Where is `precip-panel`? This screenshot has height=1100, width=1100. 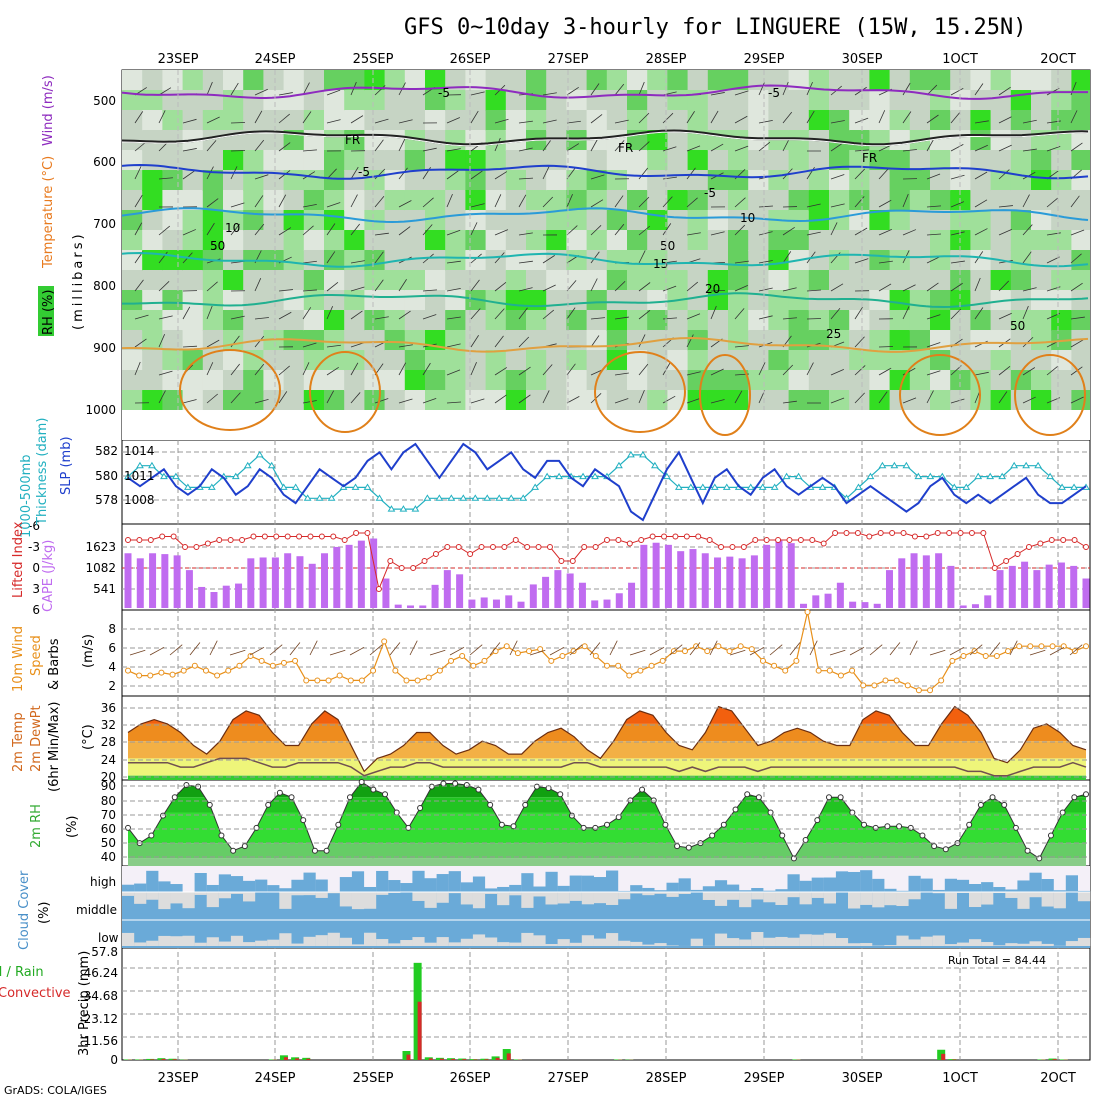 precip-panel is located at coordinates (606, 1004).